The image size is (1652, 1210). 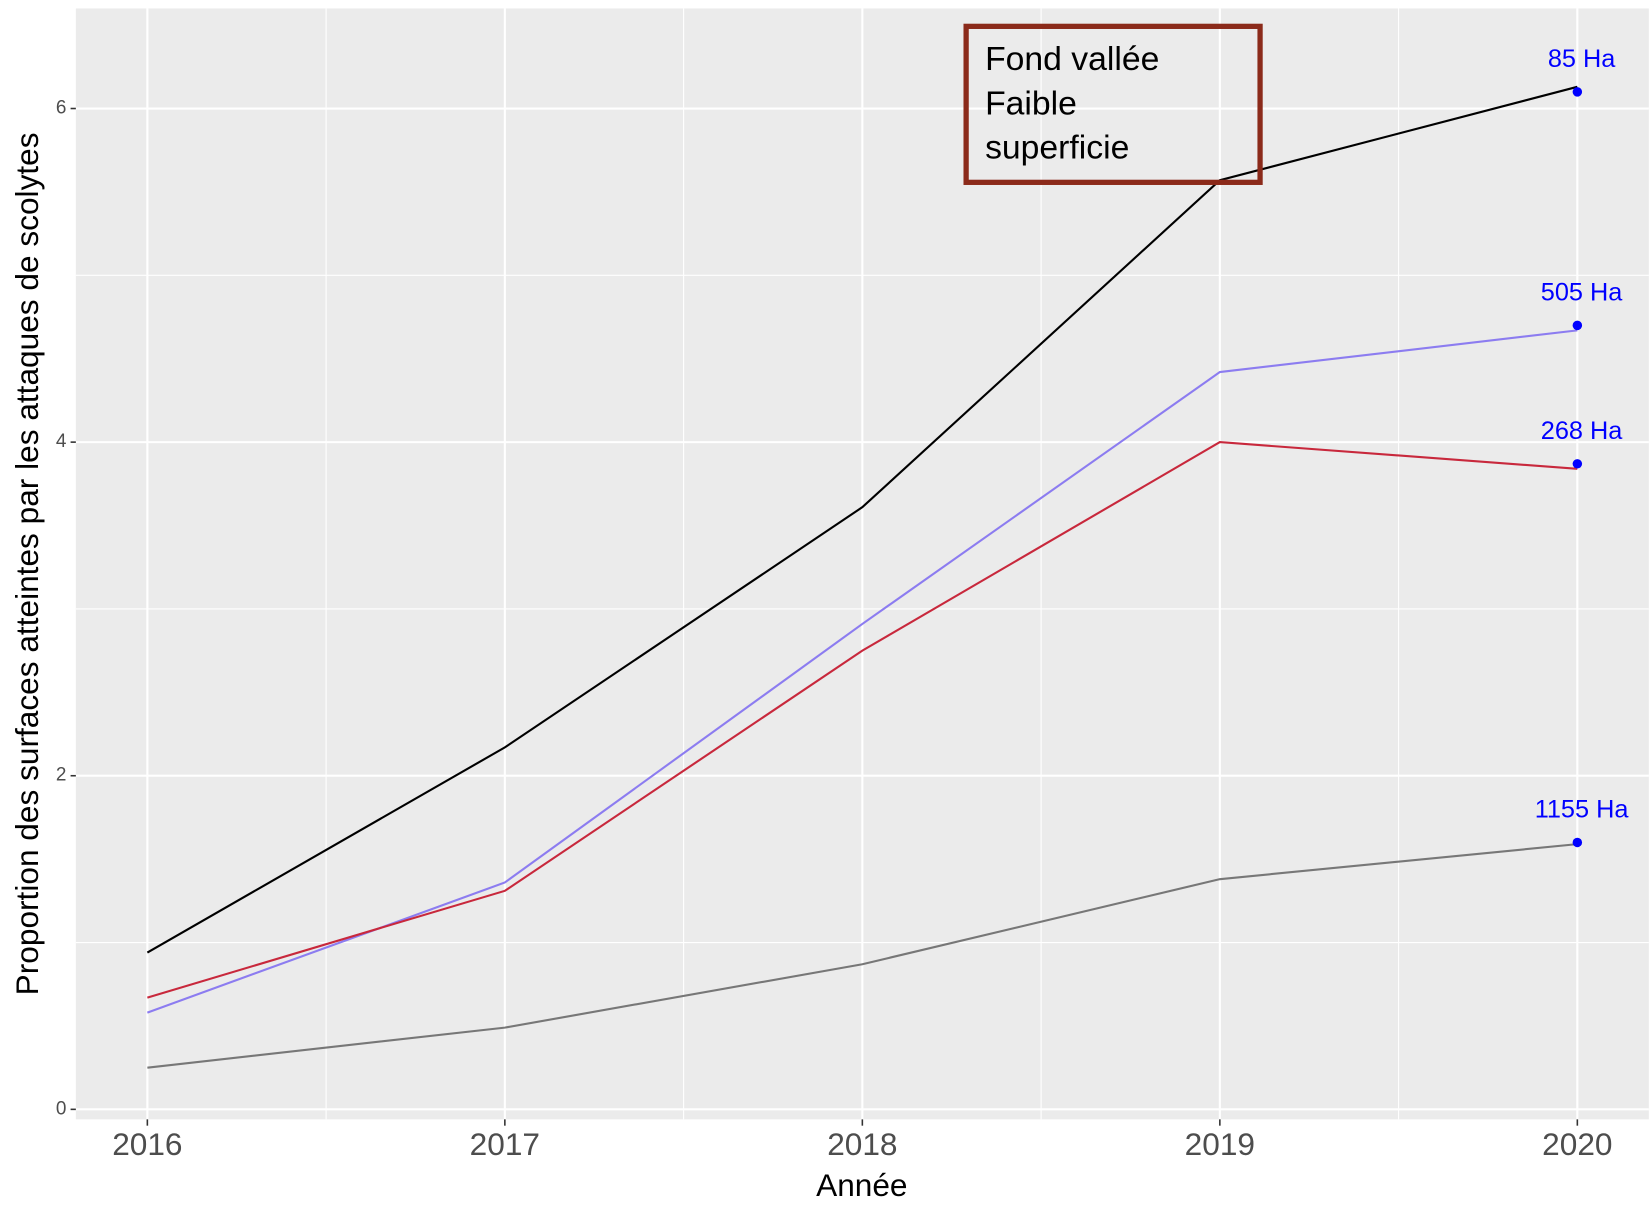 I want to click on y-tick-label: 6, so click(x=61, y=108).